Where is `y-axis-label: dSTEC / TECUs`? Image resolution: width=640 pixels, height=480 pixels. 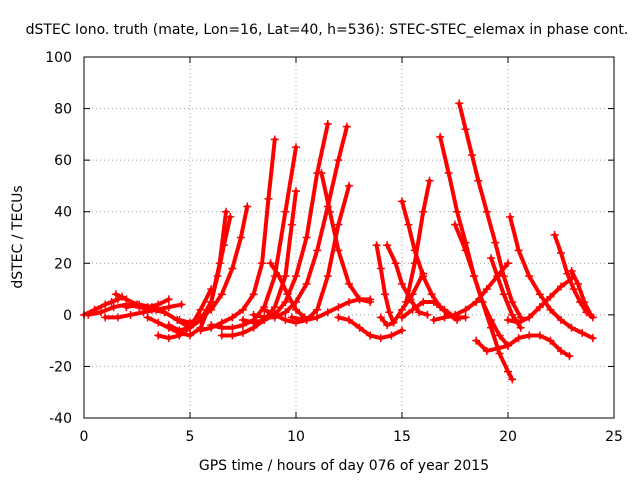 y-axis-label: dSTEC / TECUs is located at coordinates (18, 236).